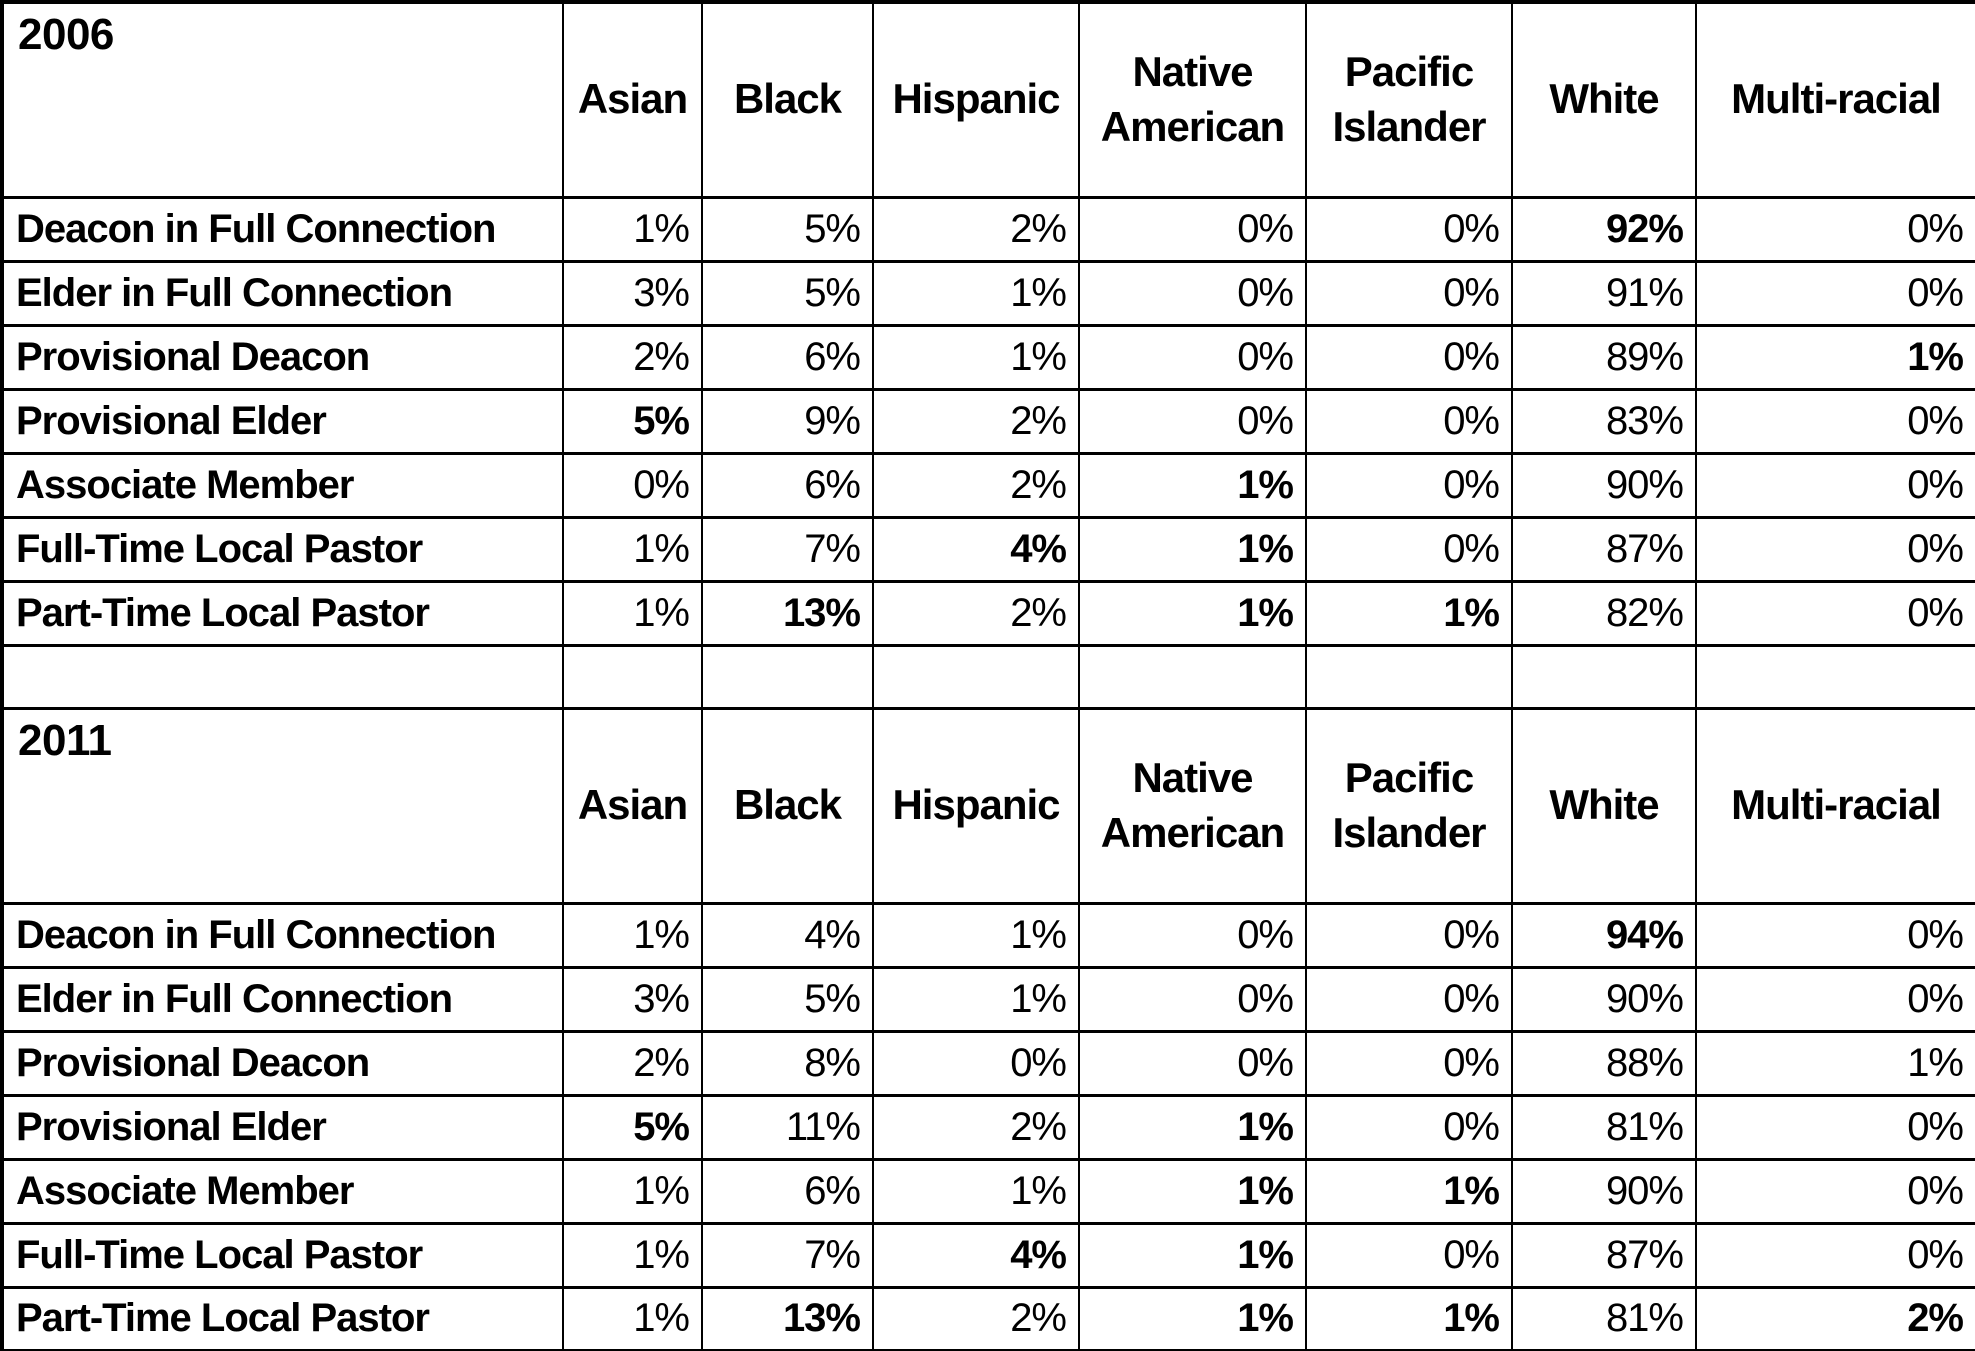 The image size is (1975, 1351). I want to click on table-row: Provisional Deacon 2% 8% 0% 0% 0% 88% 1%, so click(988, 1063).